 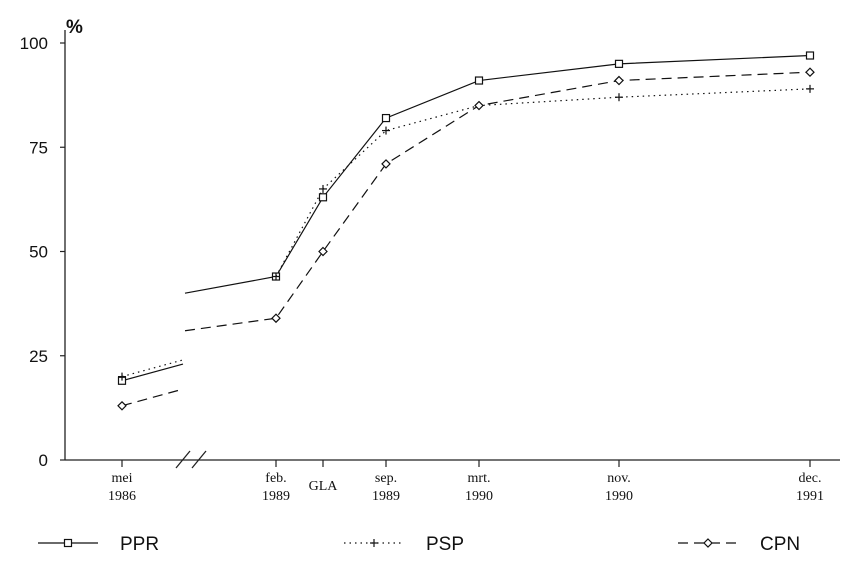 I want to click on legend-item-cpn: CPN, so click(x=739, y=544).